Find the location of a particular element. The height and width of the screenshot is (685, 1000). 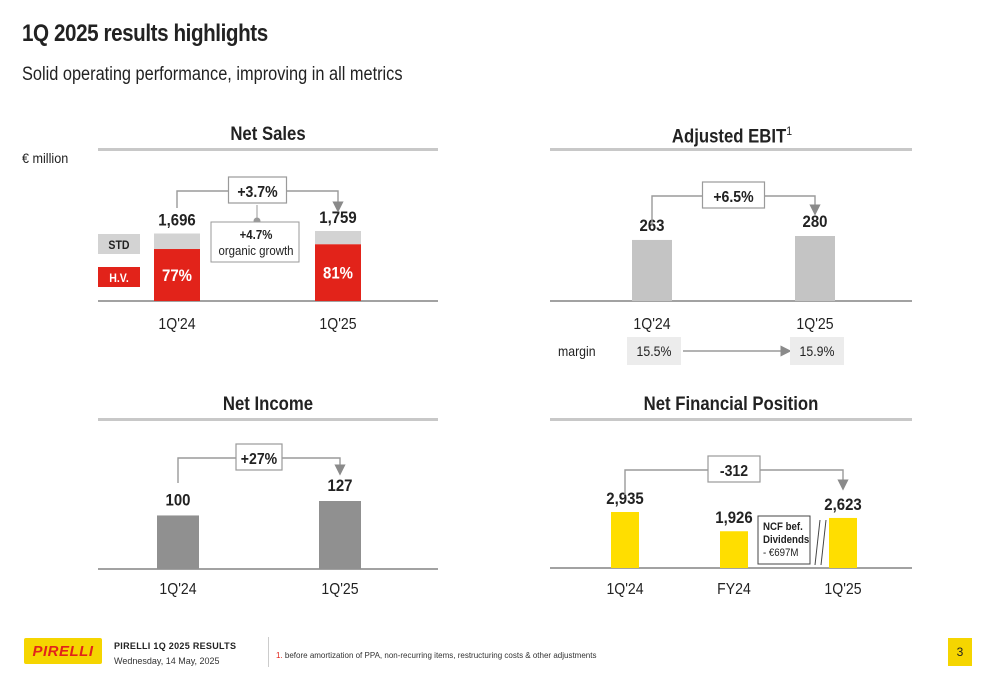

ncf-box is located at coordinates (784, 540).